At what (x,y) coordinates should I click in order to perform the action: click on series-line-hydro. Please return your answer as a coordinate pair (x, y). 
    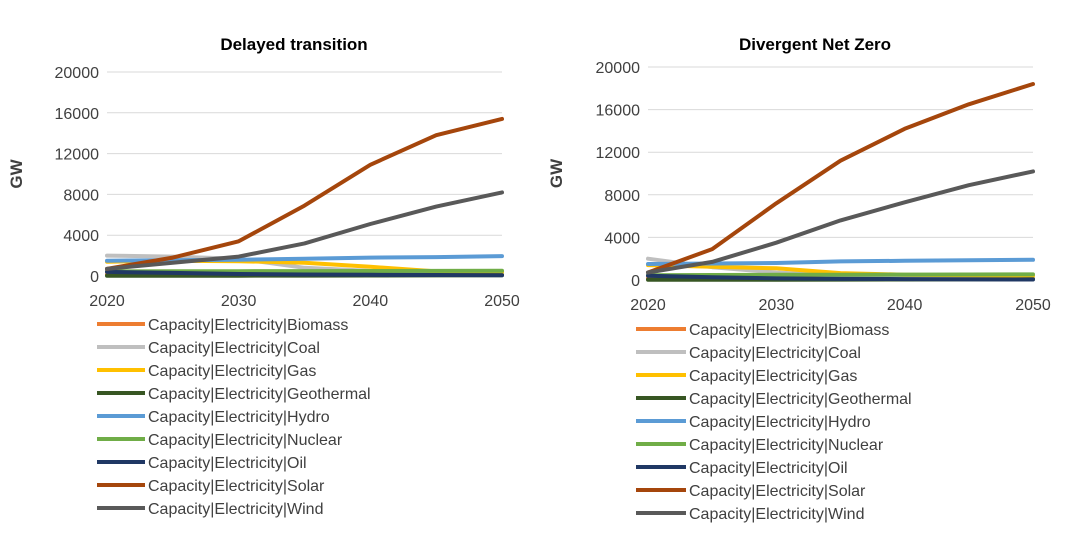
    Looking at the image, I should click on (304, 258).